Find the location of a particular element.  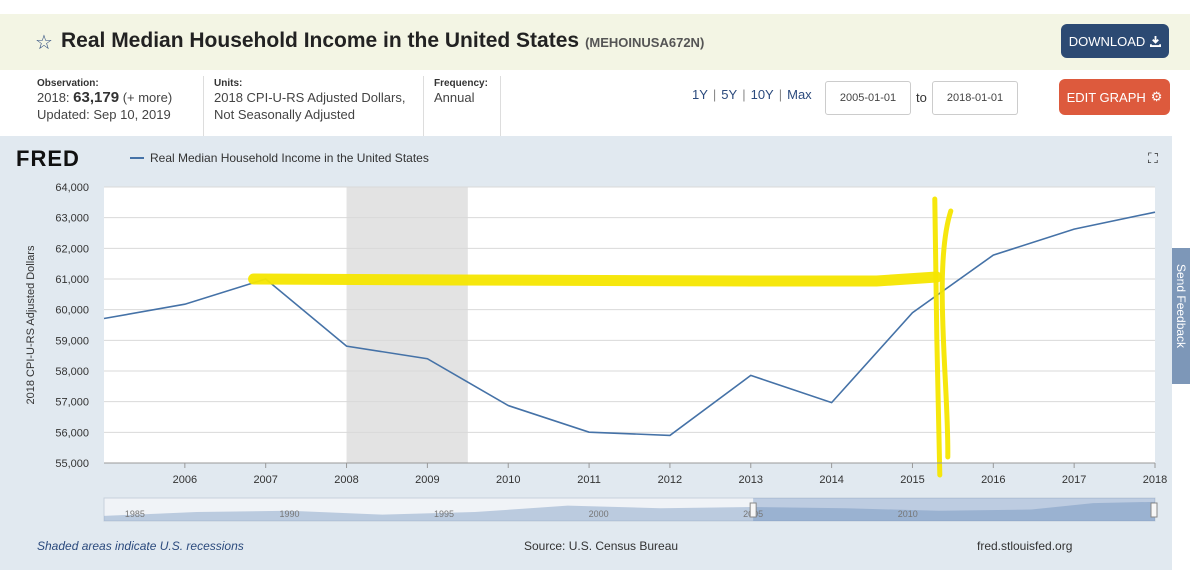

range-max-button: Max is located at coordinates (799, 94).